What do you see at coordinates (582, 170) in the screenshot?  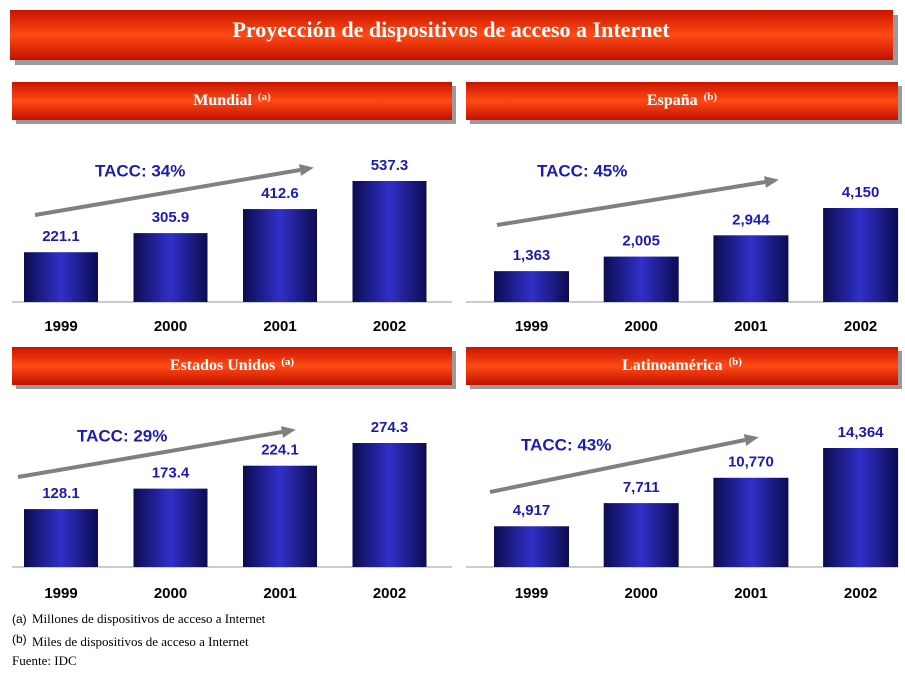 I see `annotation: TACC: 45%` at bounding box center [582, 170].